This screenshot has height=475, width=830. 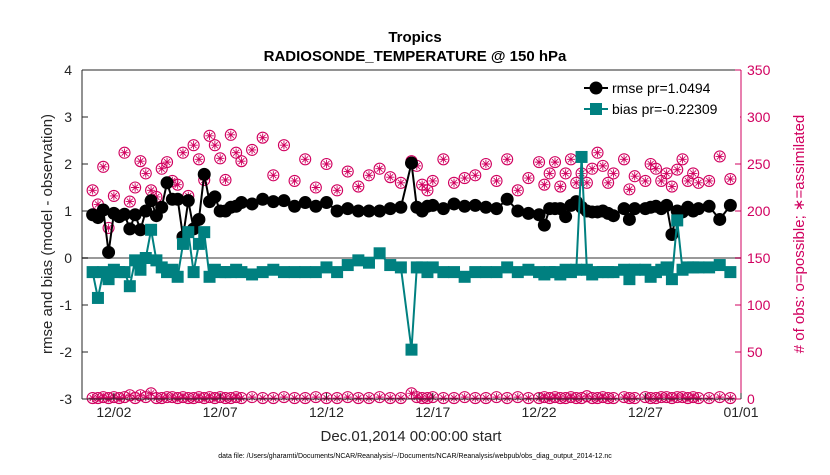 What do you see at coordinates (759, 211) in the screenshot?
I see `y-tick-right-label: 200` at bounding box center [759, 211].